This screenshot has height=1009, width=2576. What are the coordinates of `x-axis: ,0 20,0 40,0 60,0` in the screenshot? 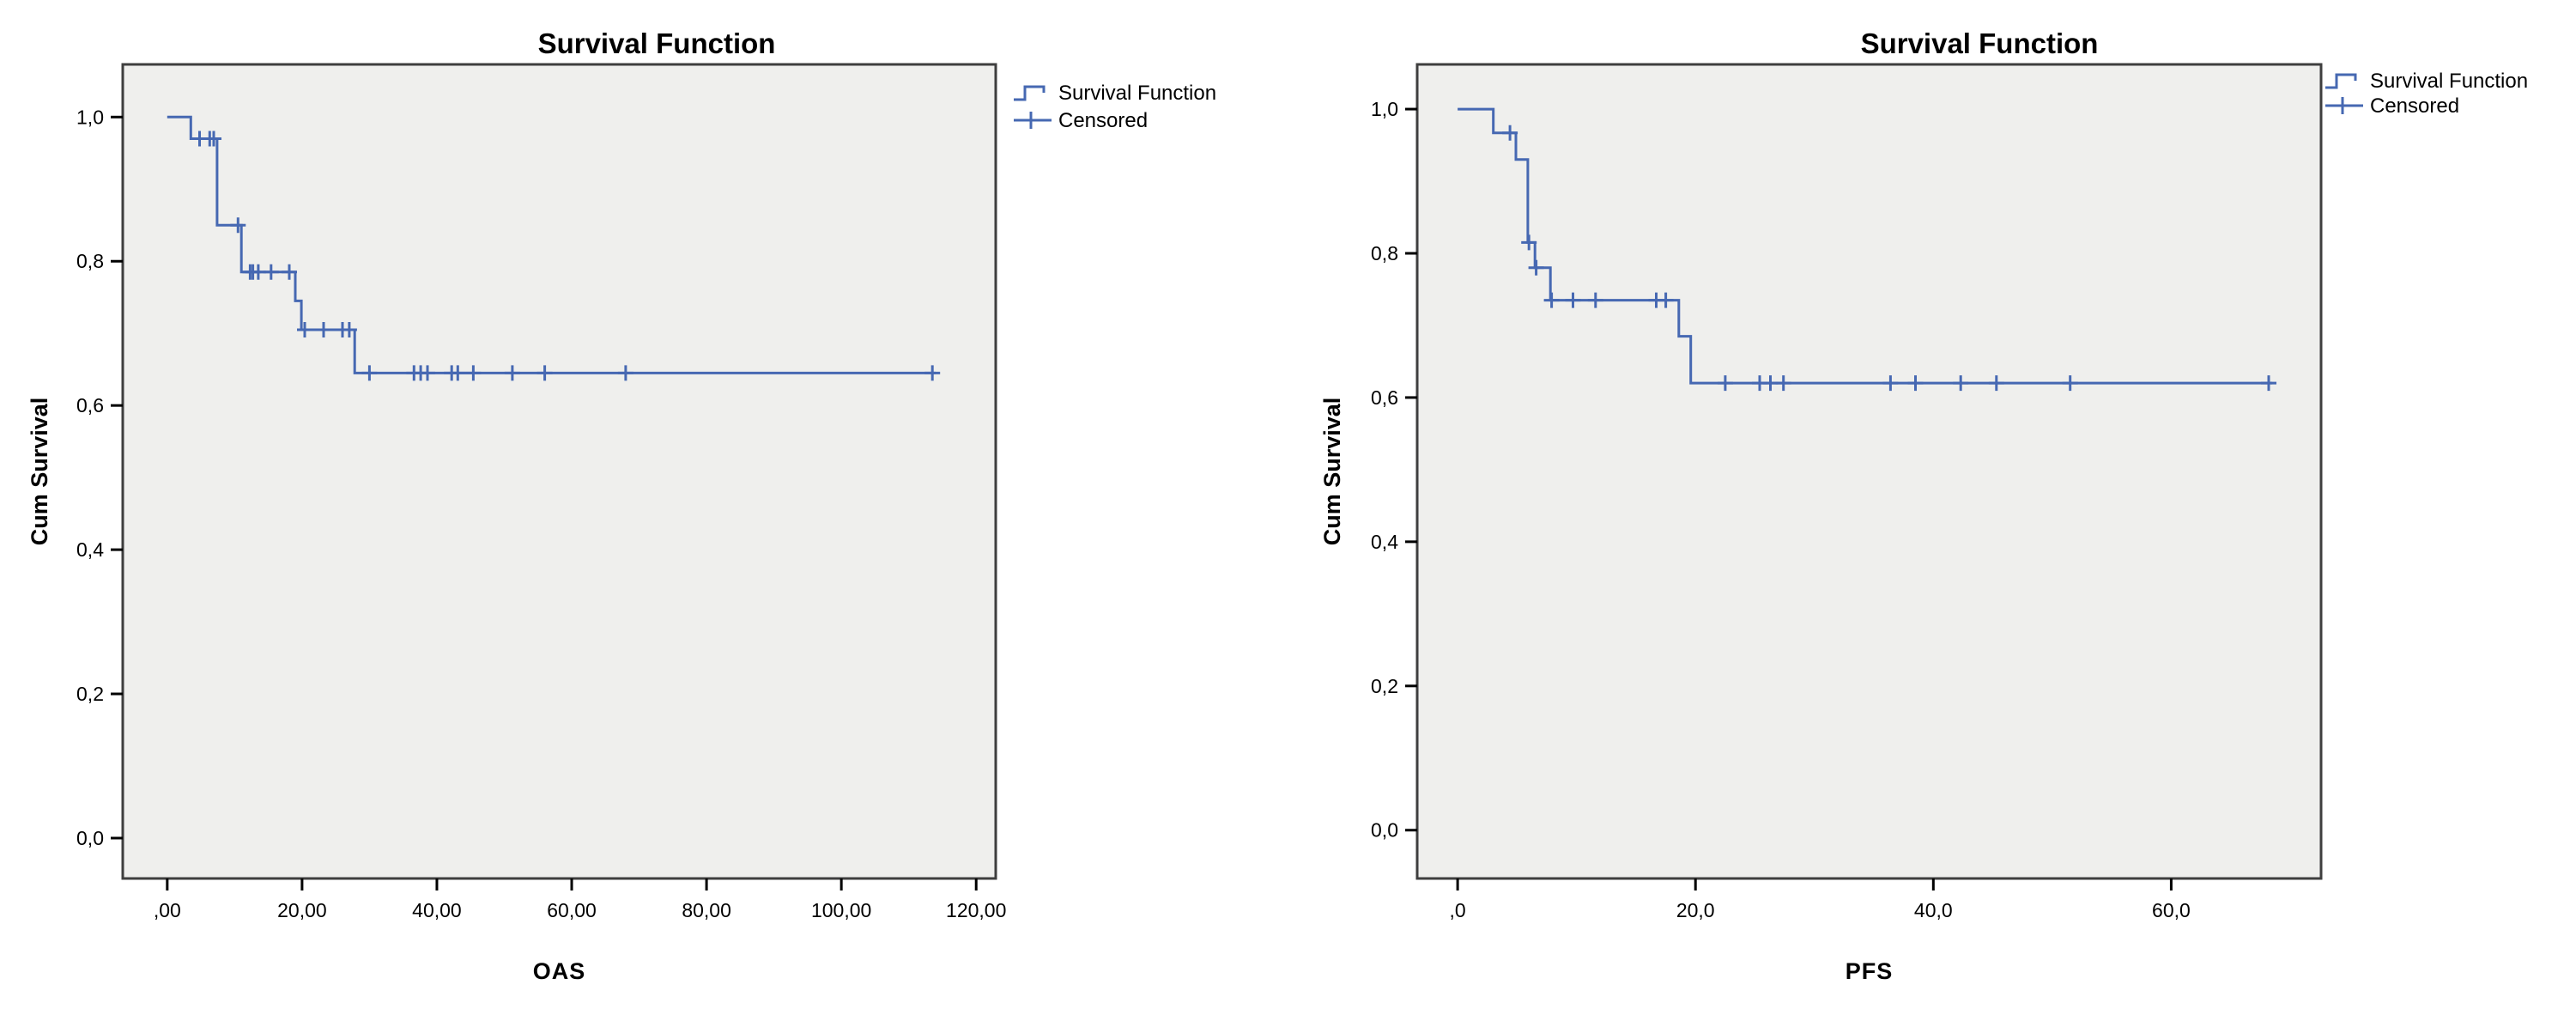 It's located at (1820, 899).